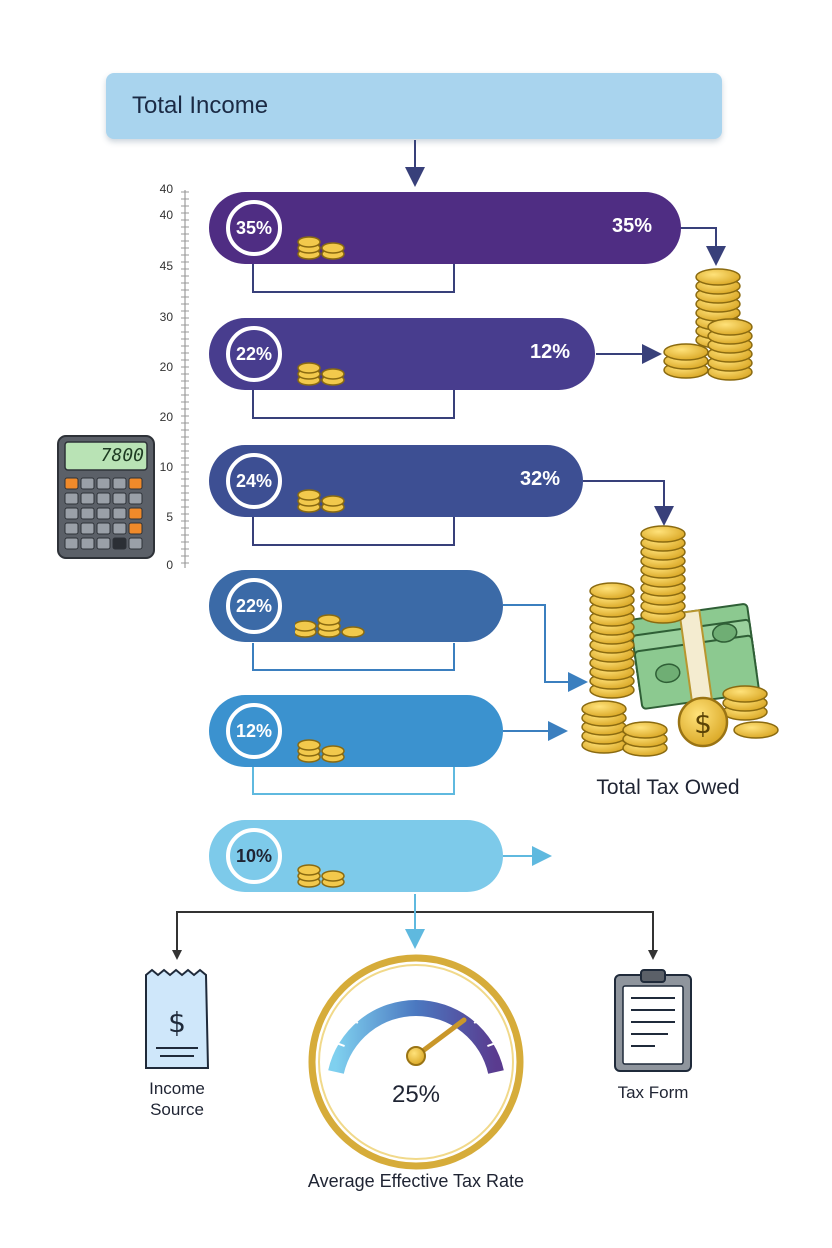  What do you see at coordinates (632, 226) in the screenshot?
I see `band-right-label: 35%` at bounding box center [632, 226].